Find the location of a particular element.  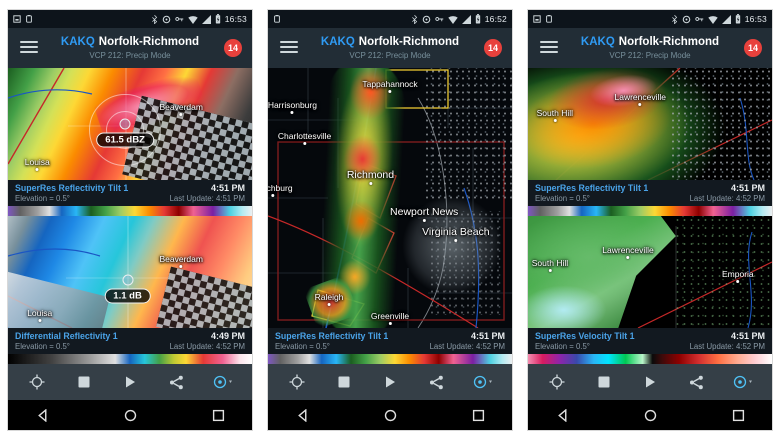

status-bar: 16:52 is located at coordinates (390, 19).